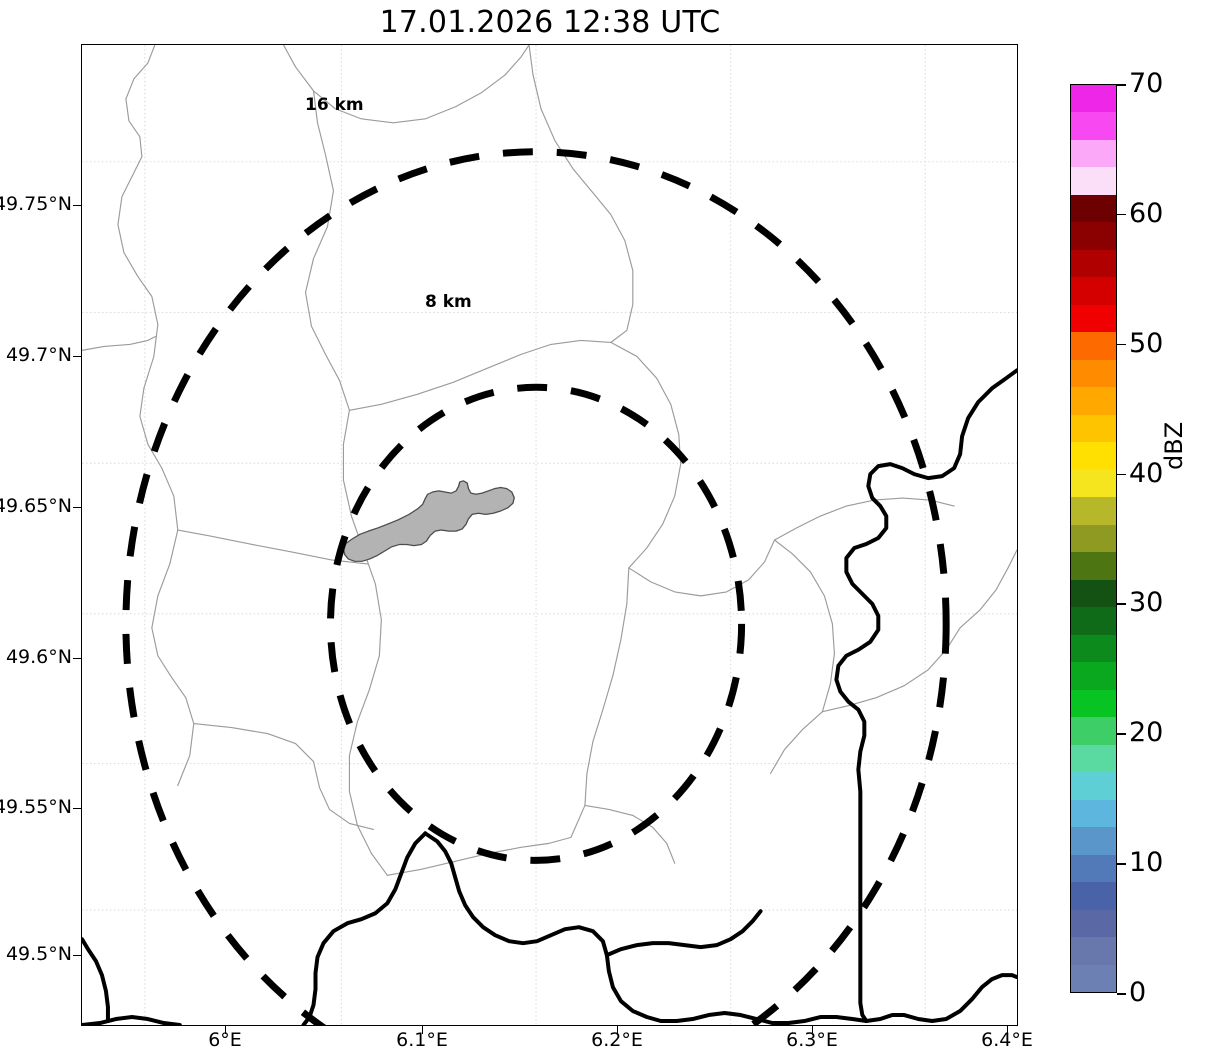  What do you see at coordinates (550, 22) in the screenshot?
I see `page-title: 17.01.2026 12:38 UTC` at bounding box center [550, 22].